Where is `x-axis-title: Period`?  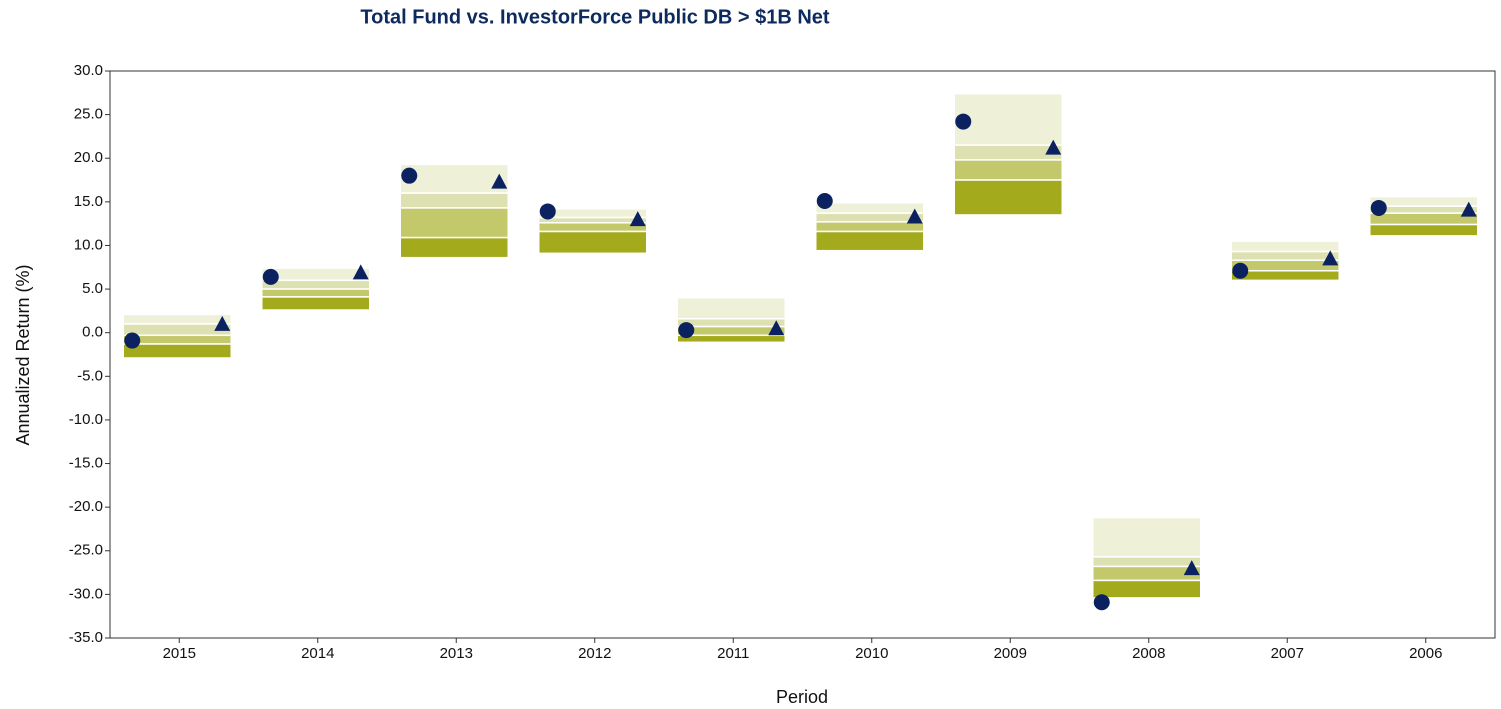 x-axis-title: Period is located at coordinates (802, 697).